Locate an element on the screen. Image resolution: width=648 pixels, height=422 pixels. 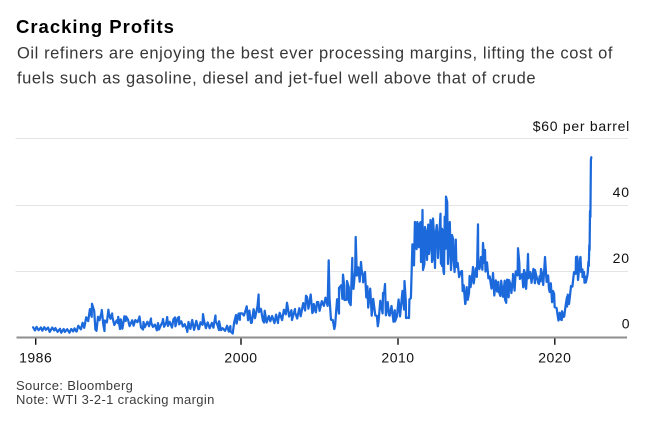
svg-text: Source: Bloomberg is located at coordinates (74, 385).